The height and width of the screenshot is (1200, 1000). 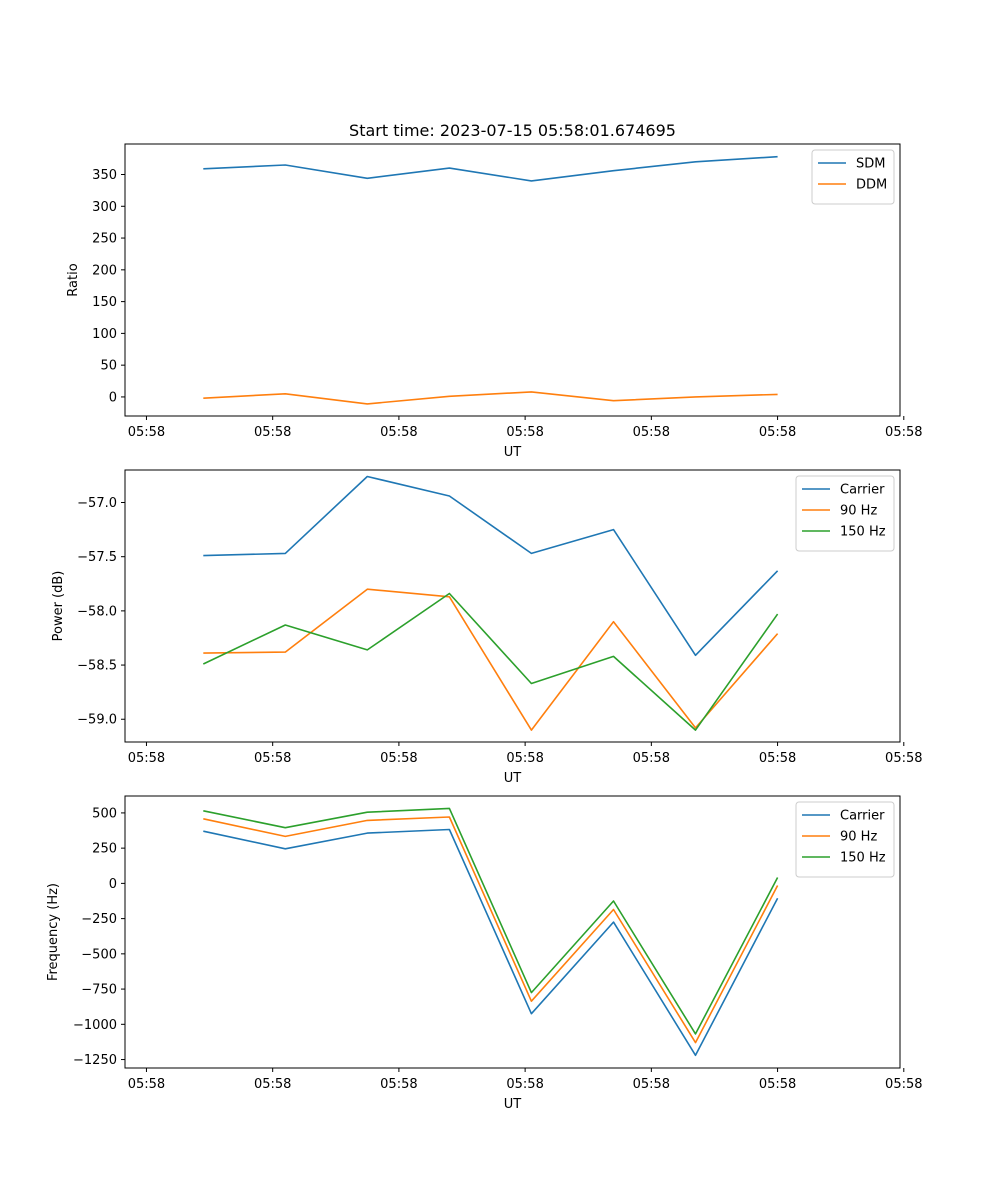 I want to click on legend-entry: SDM, so click(x=870, y=164).